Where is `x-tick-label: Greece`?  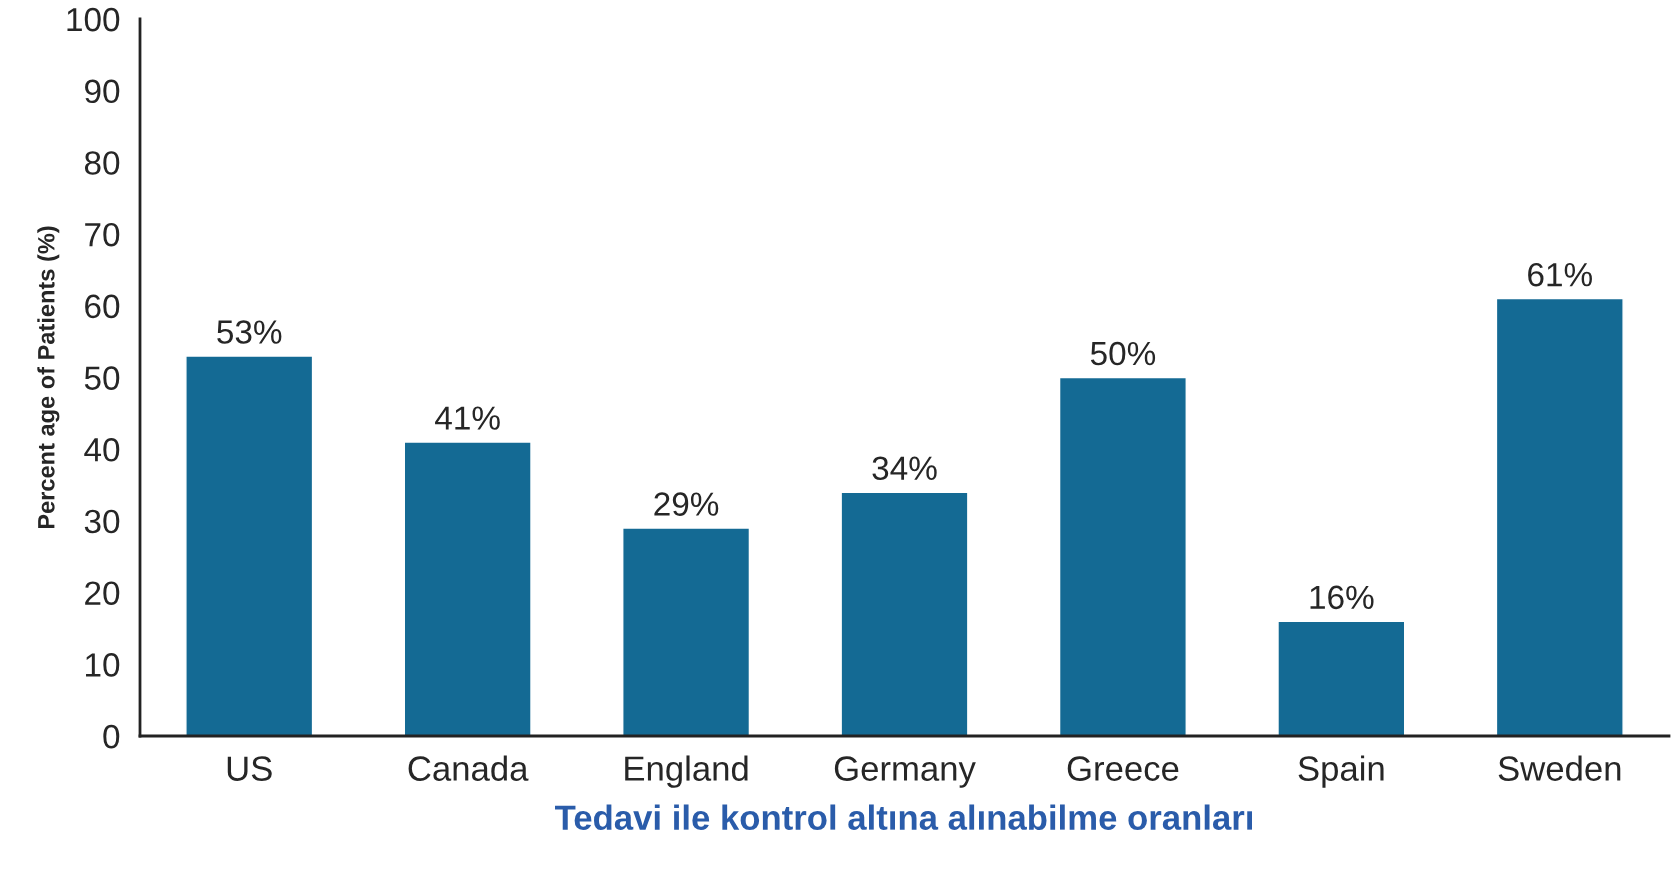 x-tick-label: Greece is located at coordinates (1123, 768).